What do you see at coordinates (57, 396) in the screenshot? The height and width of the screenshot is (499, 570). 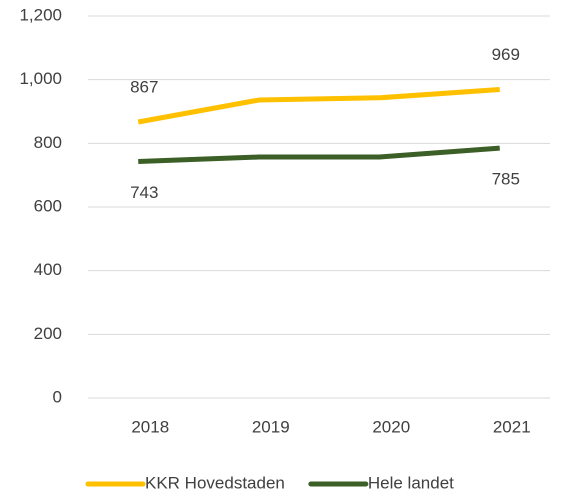 I see `y-tick-label: 0` at bounding box center [57, 396].